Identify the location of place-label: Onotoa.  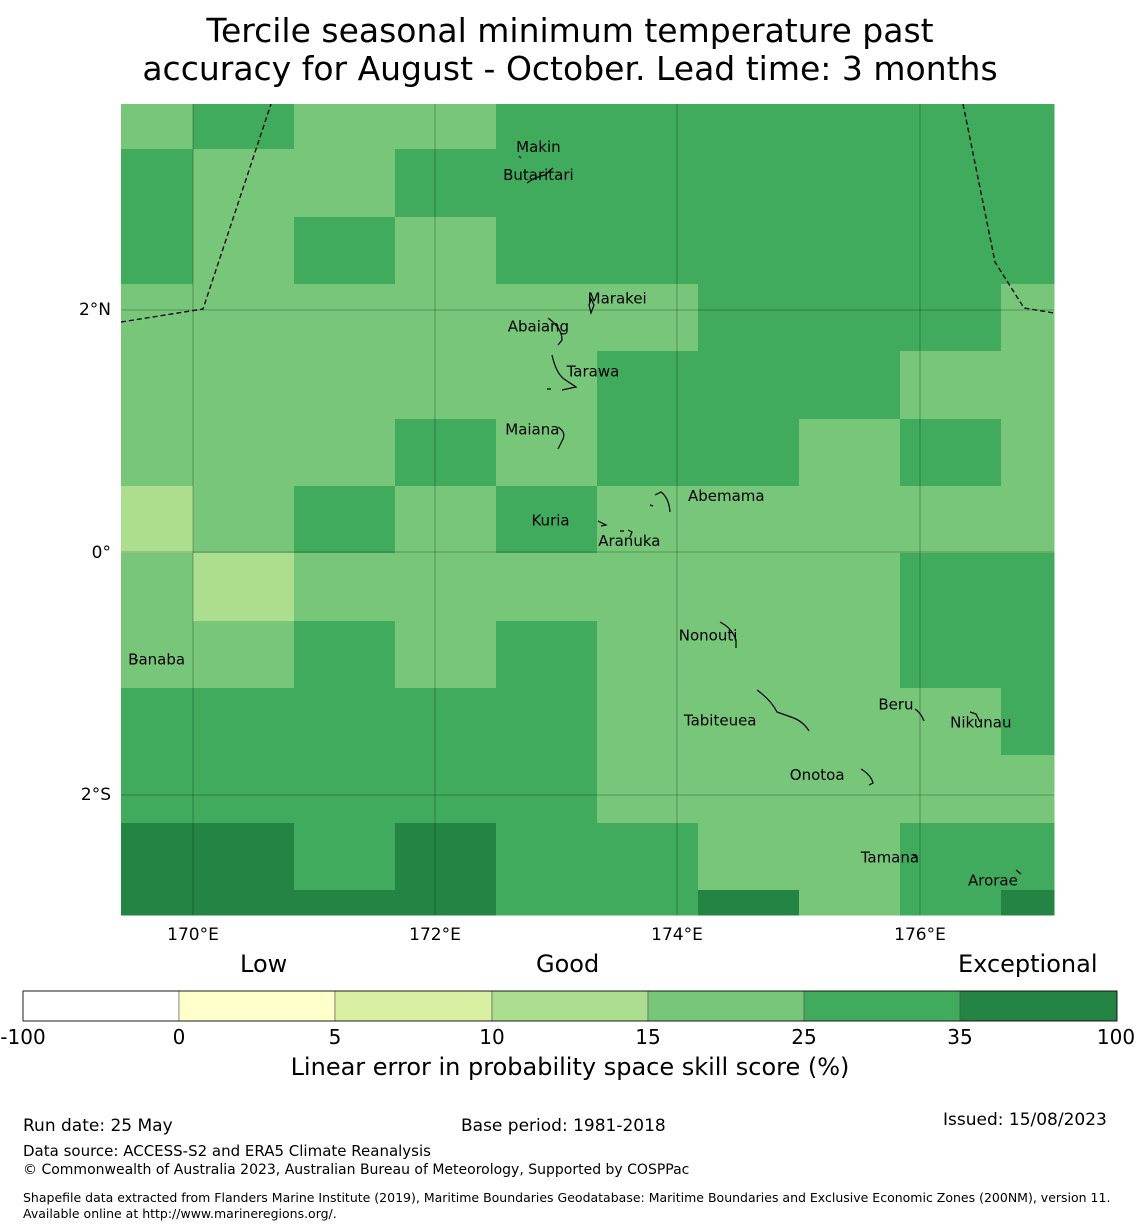
(817, 775).